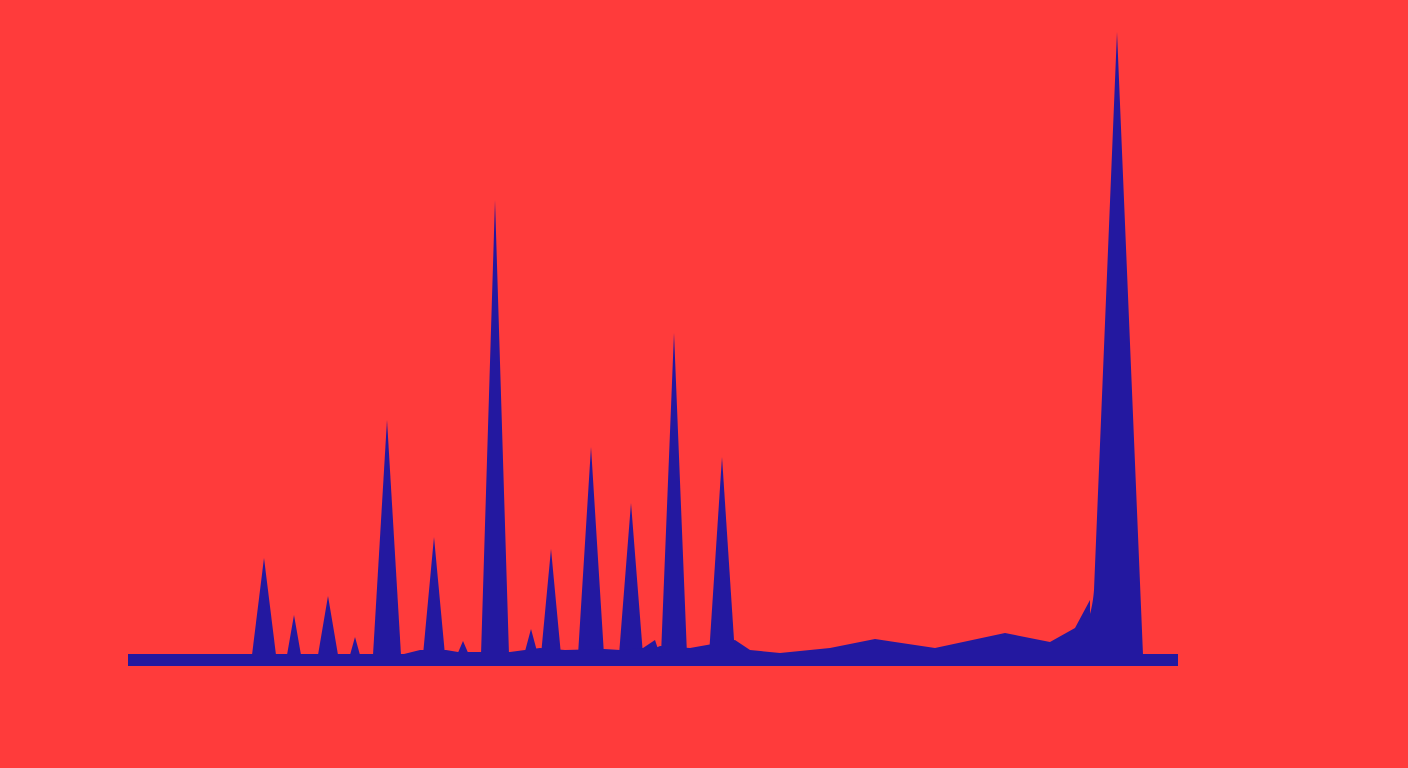 This screenshot has height=768, width=1408. What do you see at coordinates (653, 660) in the screenshot?
I see `ground-band` at bounding box center [653, 660].